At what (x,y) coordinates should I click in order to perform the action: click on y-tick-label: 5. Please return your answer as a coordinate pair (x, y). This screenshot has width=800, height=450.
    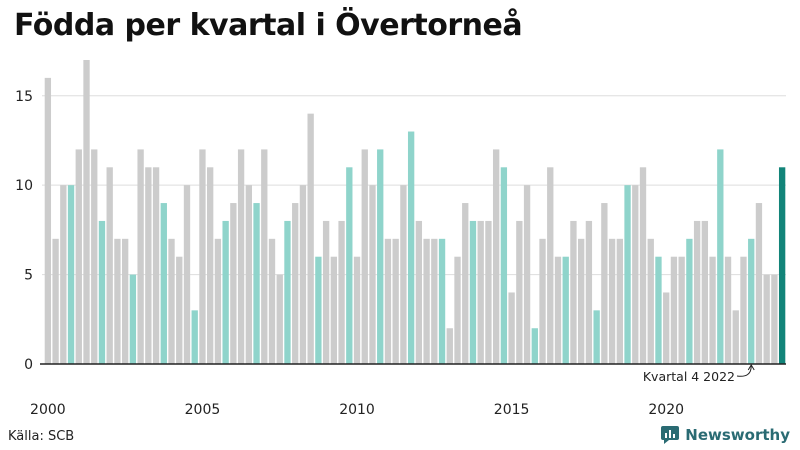
    Looking at the image, I should click on (28, 276).